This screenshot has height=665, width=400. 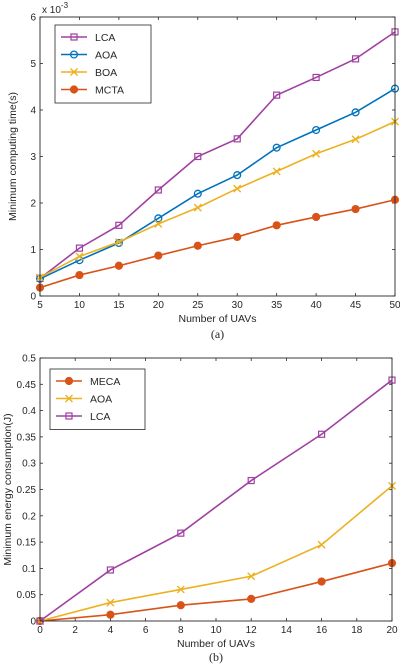 I want to click on y-tick-label: 0.45, so click(x=27, y=385).